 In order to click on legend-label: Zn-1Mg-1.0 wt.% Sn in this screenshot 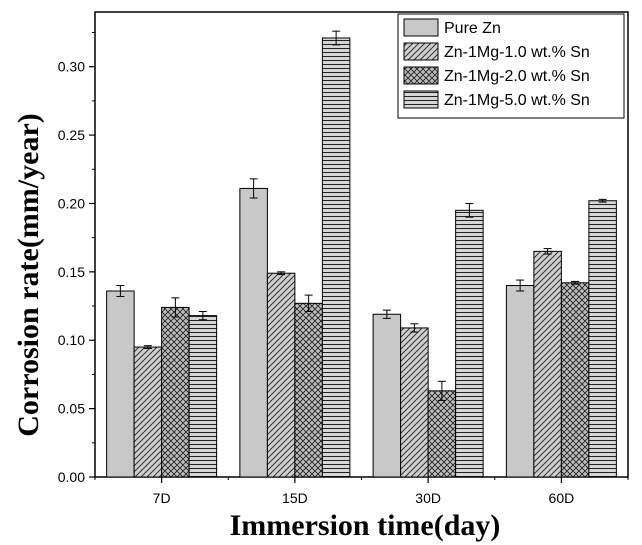, I will do `click(517, 52)`.